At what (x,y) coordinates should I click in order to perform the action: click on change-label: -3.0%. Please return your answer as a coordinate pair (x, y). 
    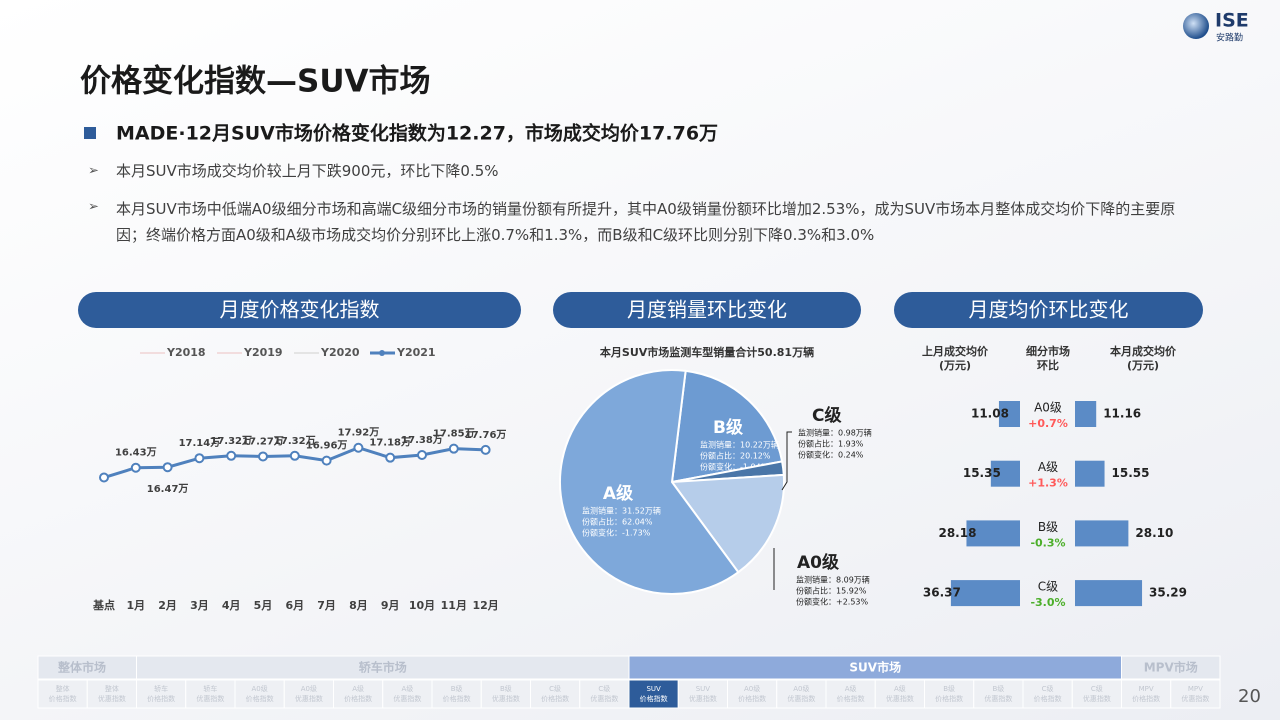
    Looking at the image, I should click on (1047, 602).